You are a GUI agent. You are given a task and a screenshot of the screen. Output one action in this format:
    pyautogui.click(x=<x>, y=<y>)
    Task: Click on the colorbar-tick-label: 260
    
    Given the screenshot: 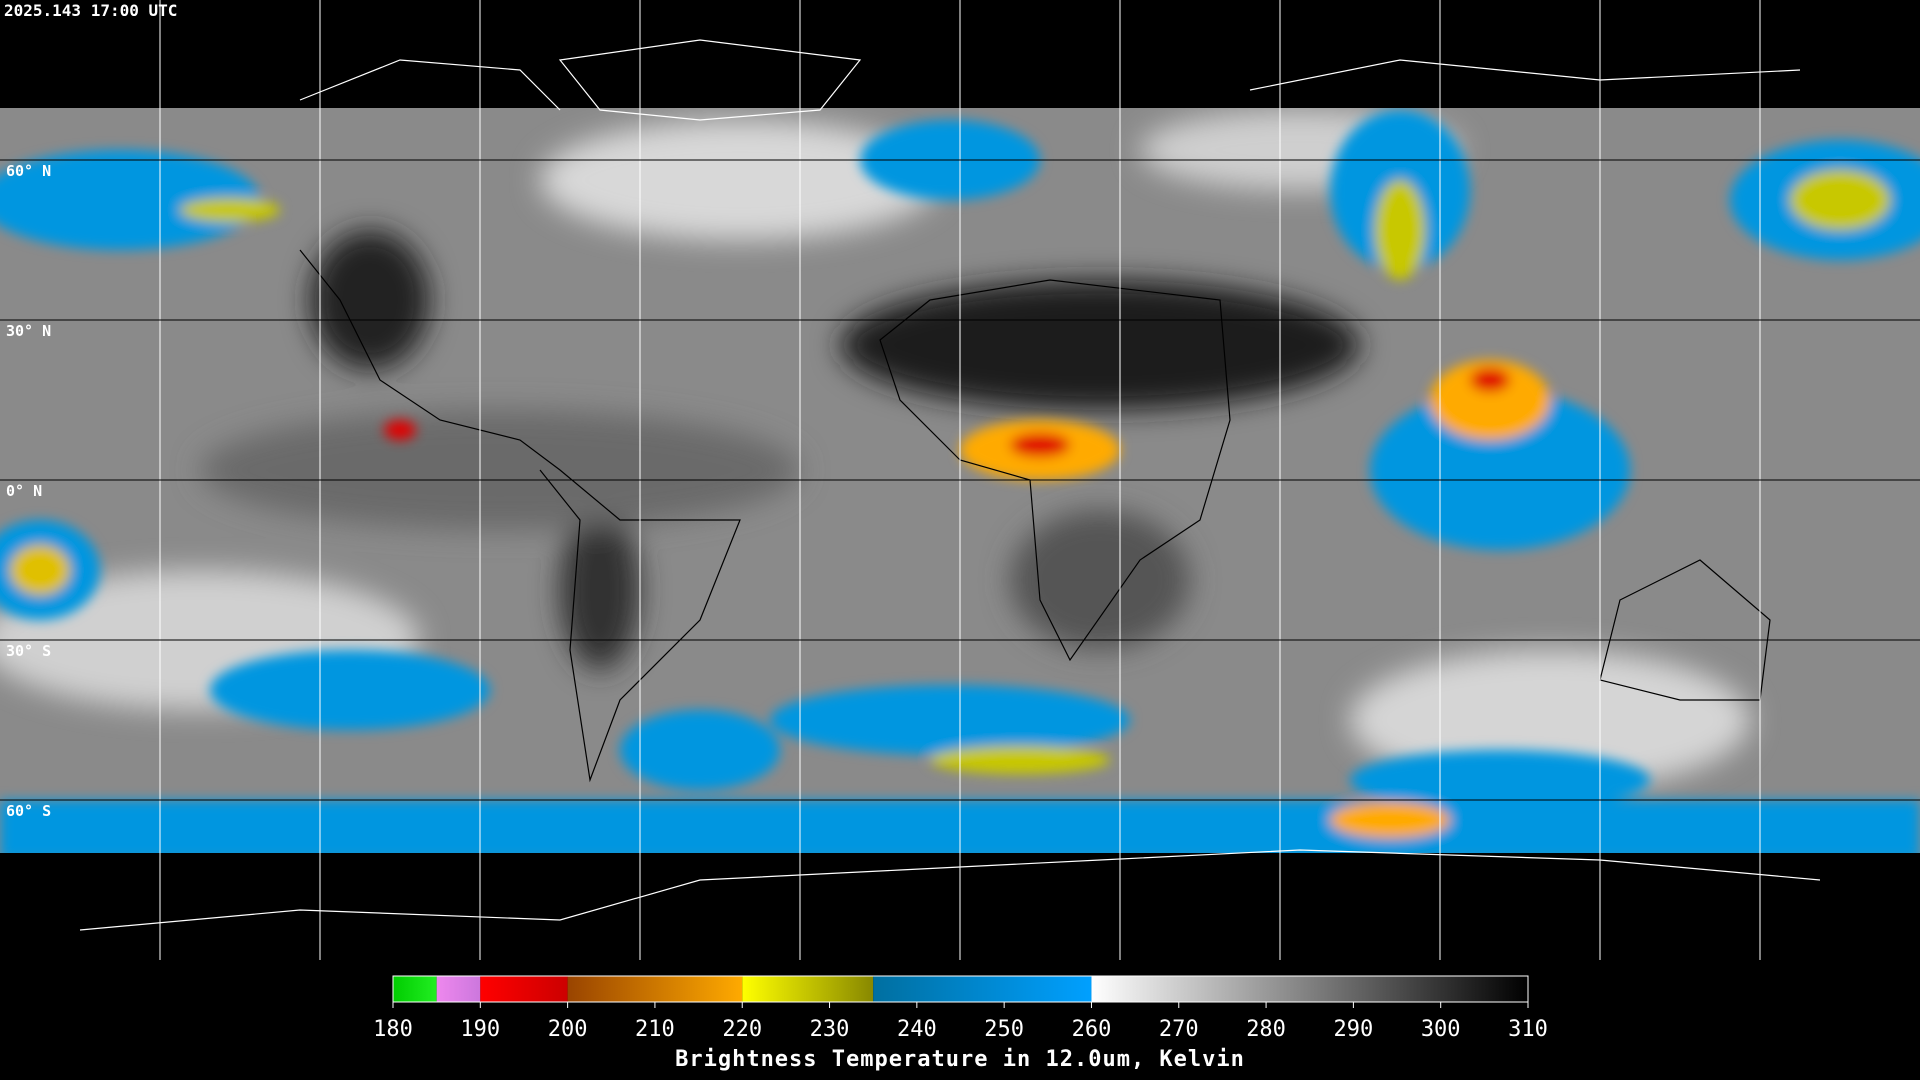 What is the action you would take?
    pyautogui.click(x=1092, y=1029)
    